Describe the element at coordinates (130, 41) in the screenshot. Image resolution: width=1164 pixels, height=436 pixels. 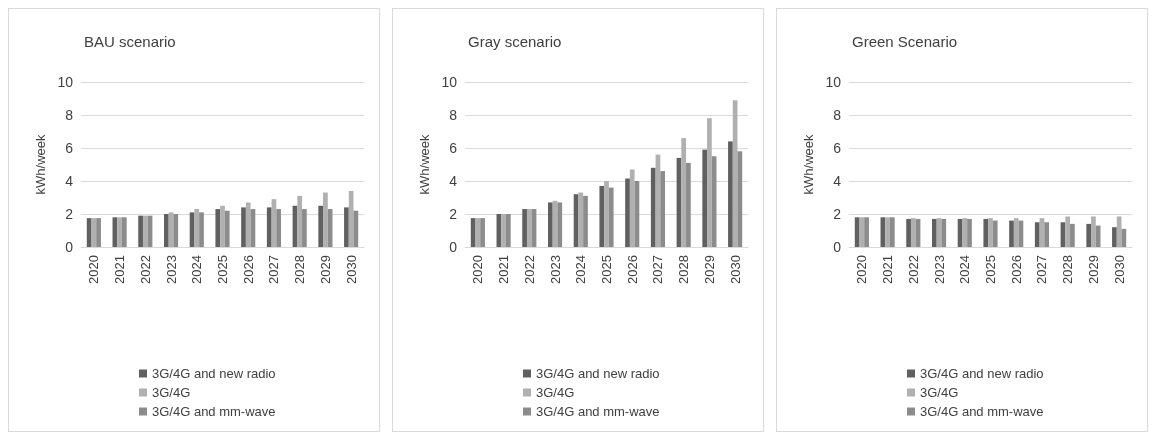
I see `chart-title: BAU scenario` at that location.